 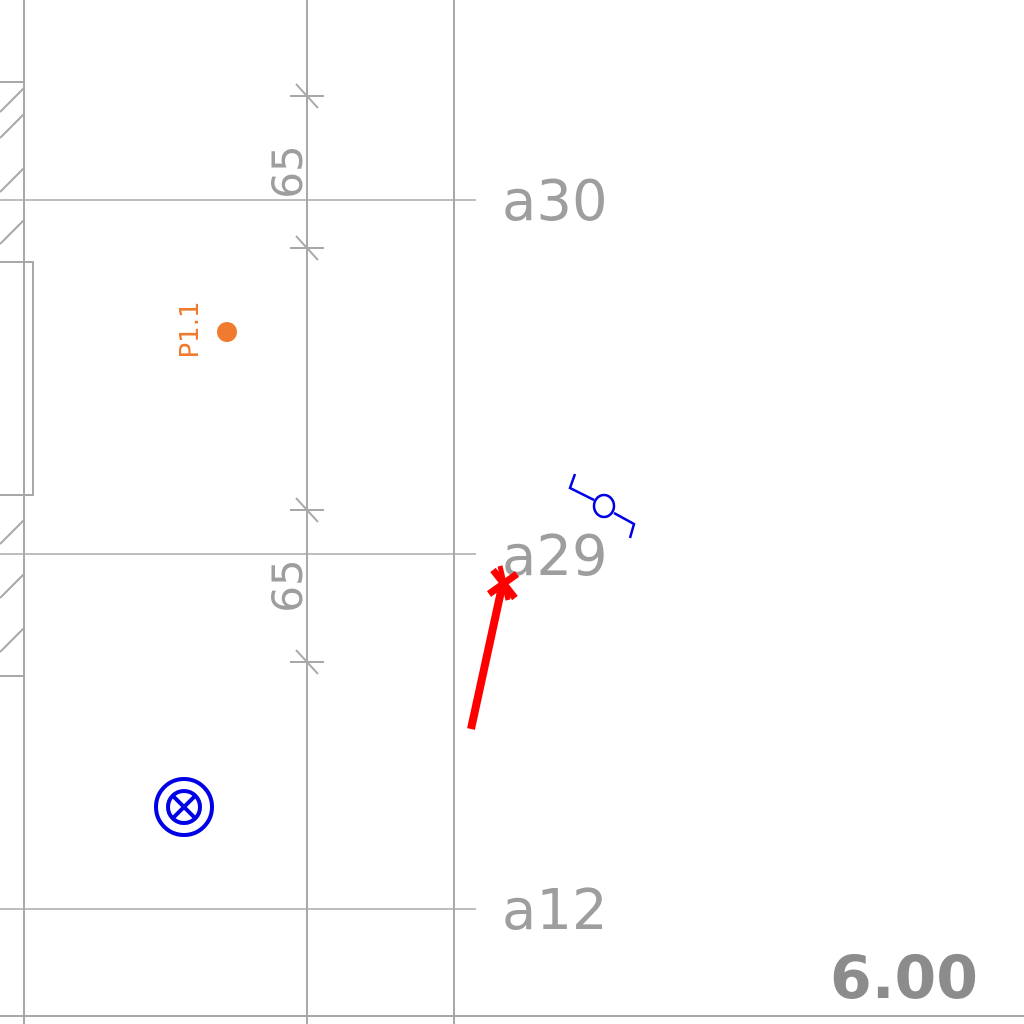 I want to click on hatched-wall-top, so click(x=12, y=163).